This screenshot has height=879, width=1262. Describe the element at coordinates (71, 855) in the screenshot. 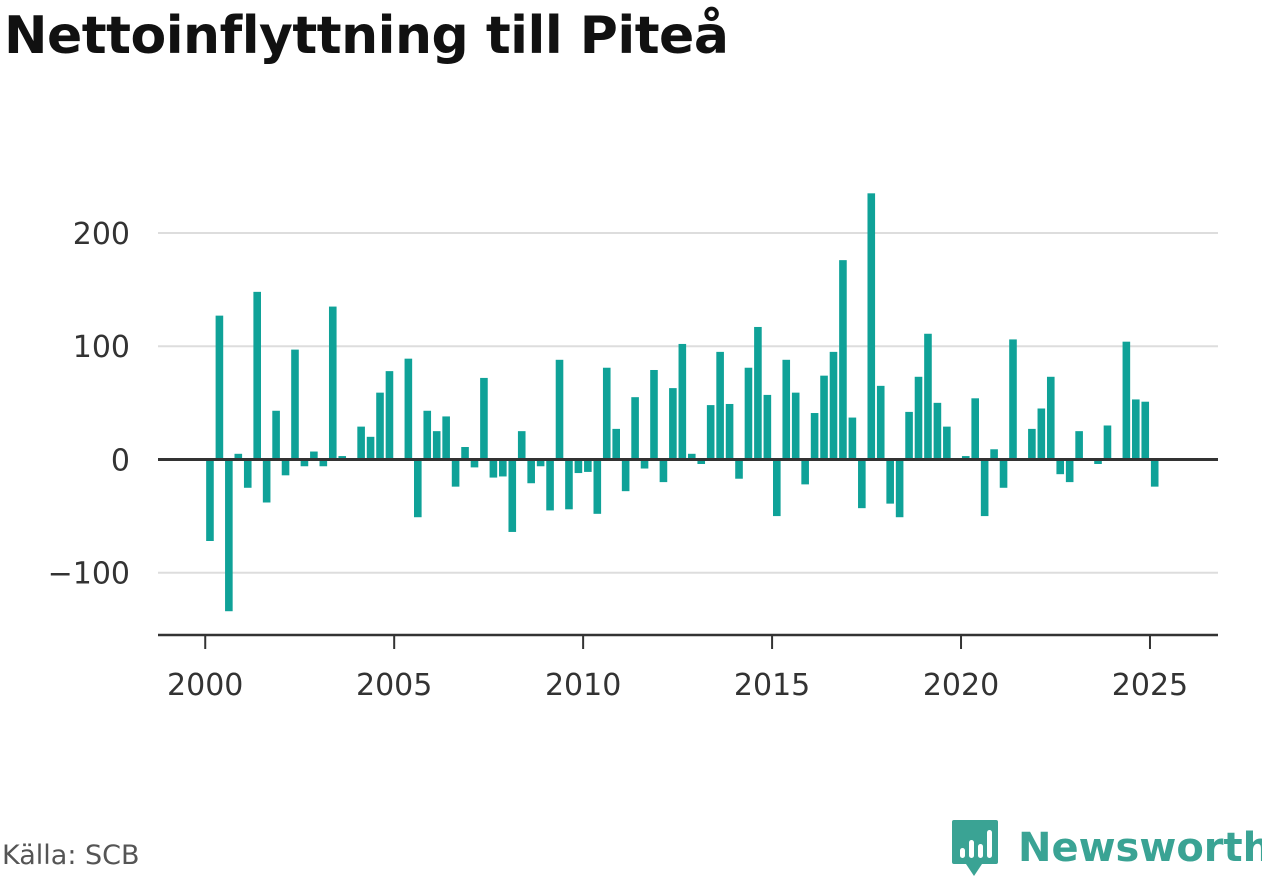

I see `source-note: Källa: SCB` at that location.